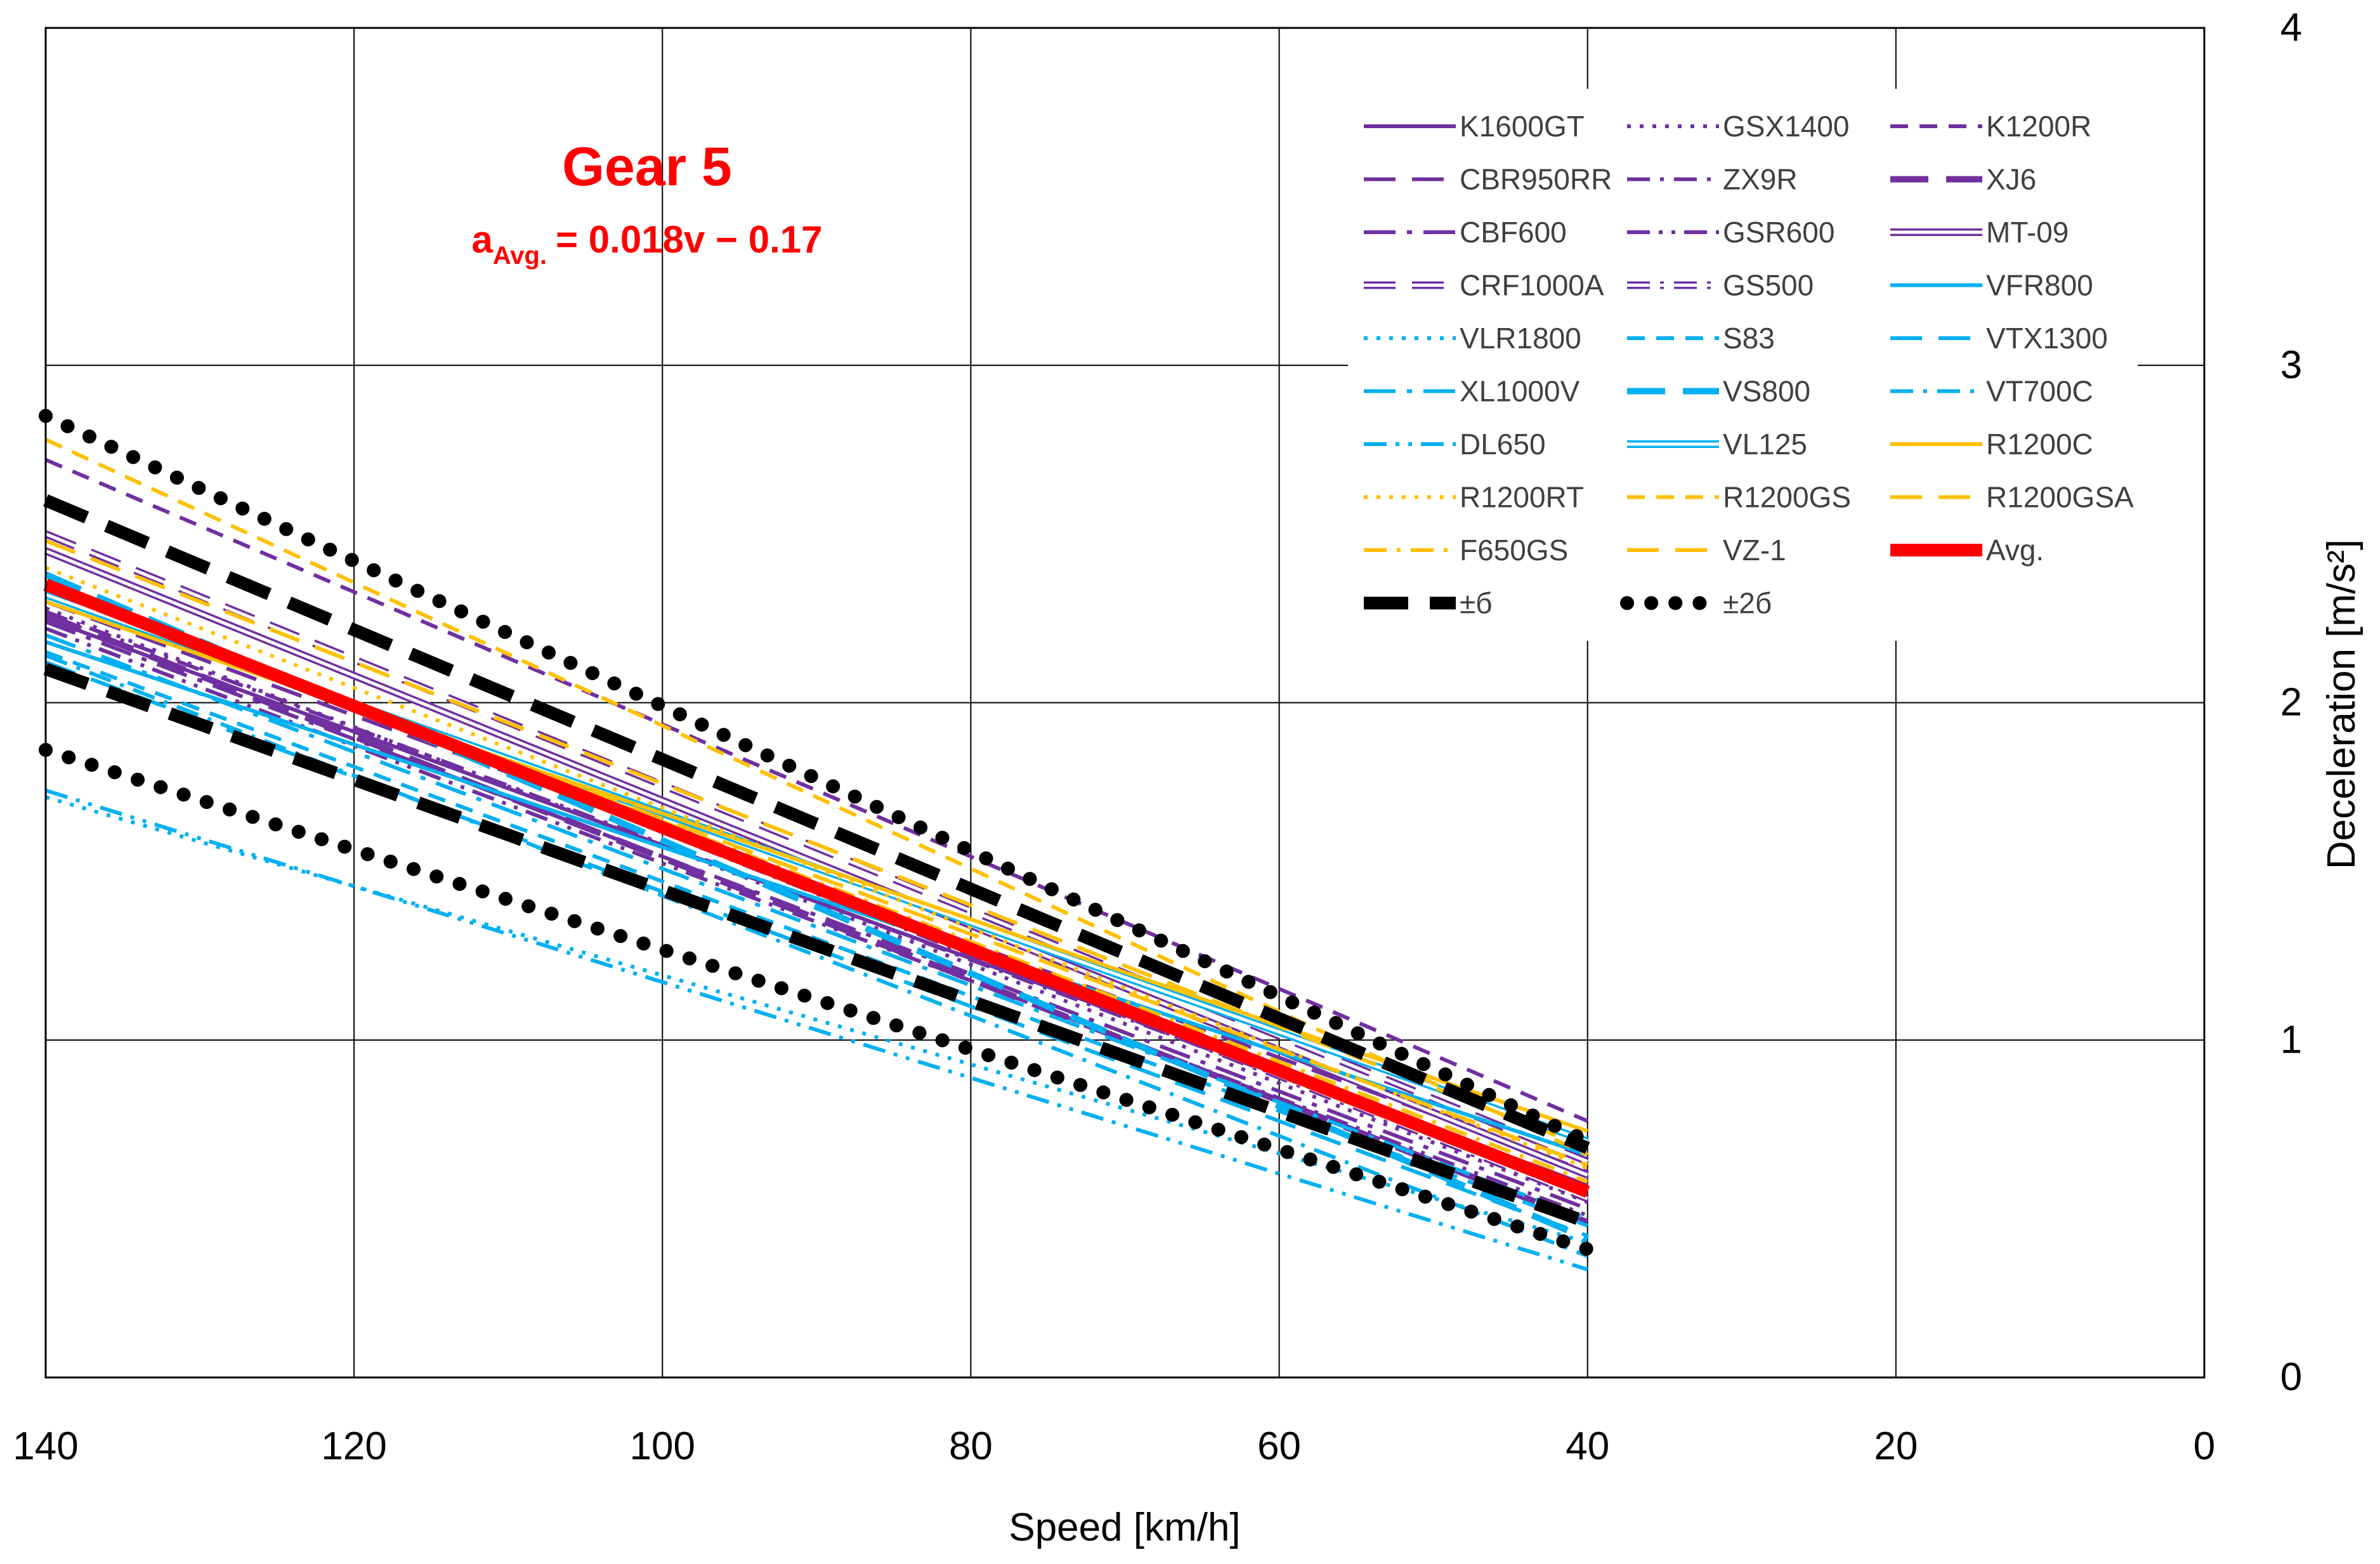  Describe the element at coordinates (520, 256) in the screenshot. I see `equation-subscript: Avg.` at that location.